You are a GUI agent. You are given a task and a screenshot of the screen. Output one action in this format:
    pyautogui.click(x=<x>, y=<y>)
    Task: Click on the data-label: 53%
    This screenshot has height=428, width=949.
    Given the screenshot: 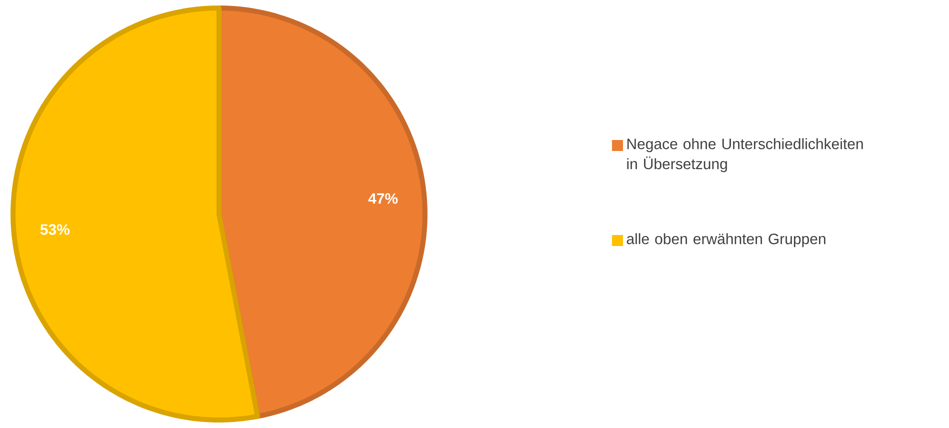 What is the action you would take?
    pyautogui.click(x=55, y=229)
    